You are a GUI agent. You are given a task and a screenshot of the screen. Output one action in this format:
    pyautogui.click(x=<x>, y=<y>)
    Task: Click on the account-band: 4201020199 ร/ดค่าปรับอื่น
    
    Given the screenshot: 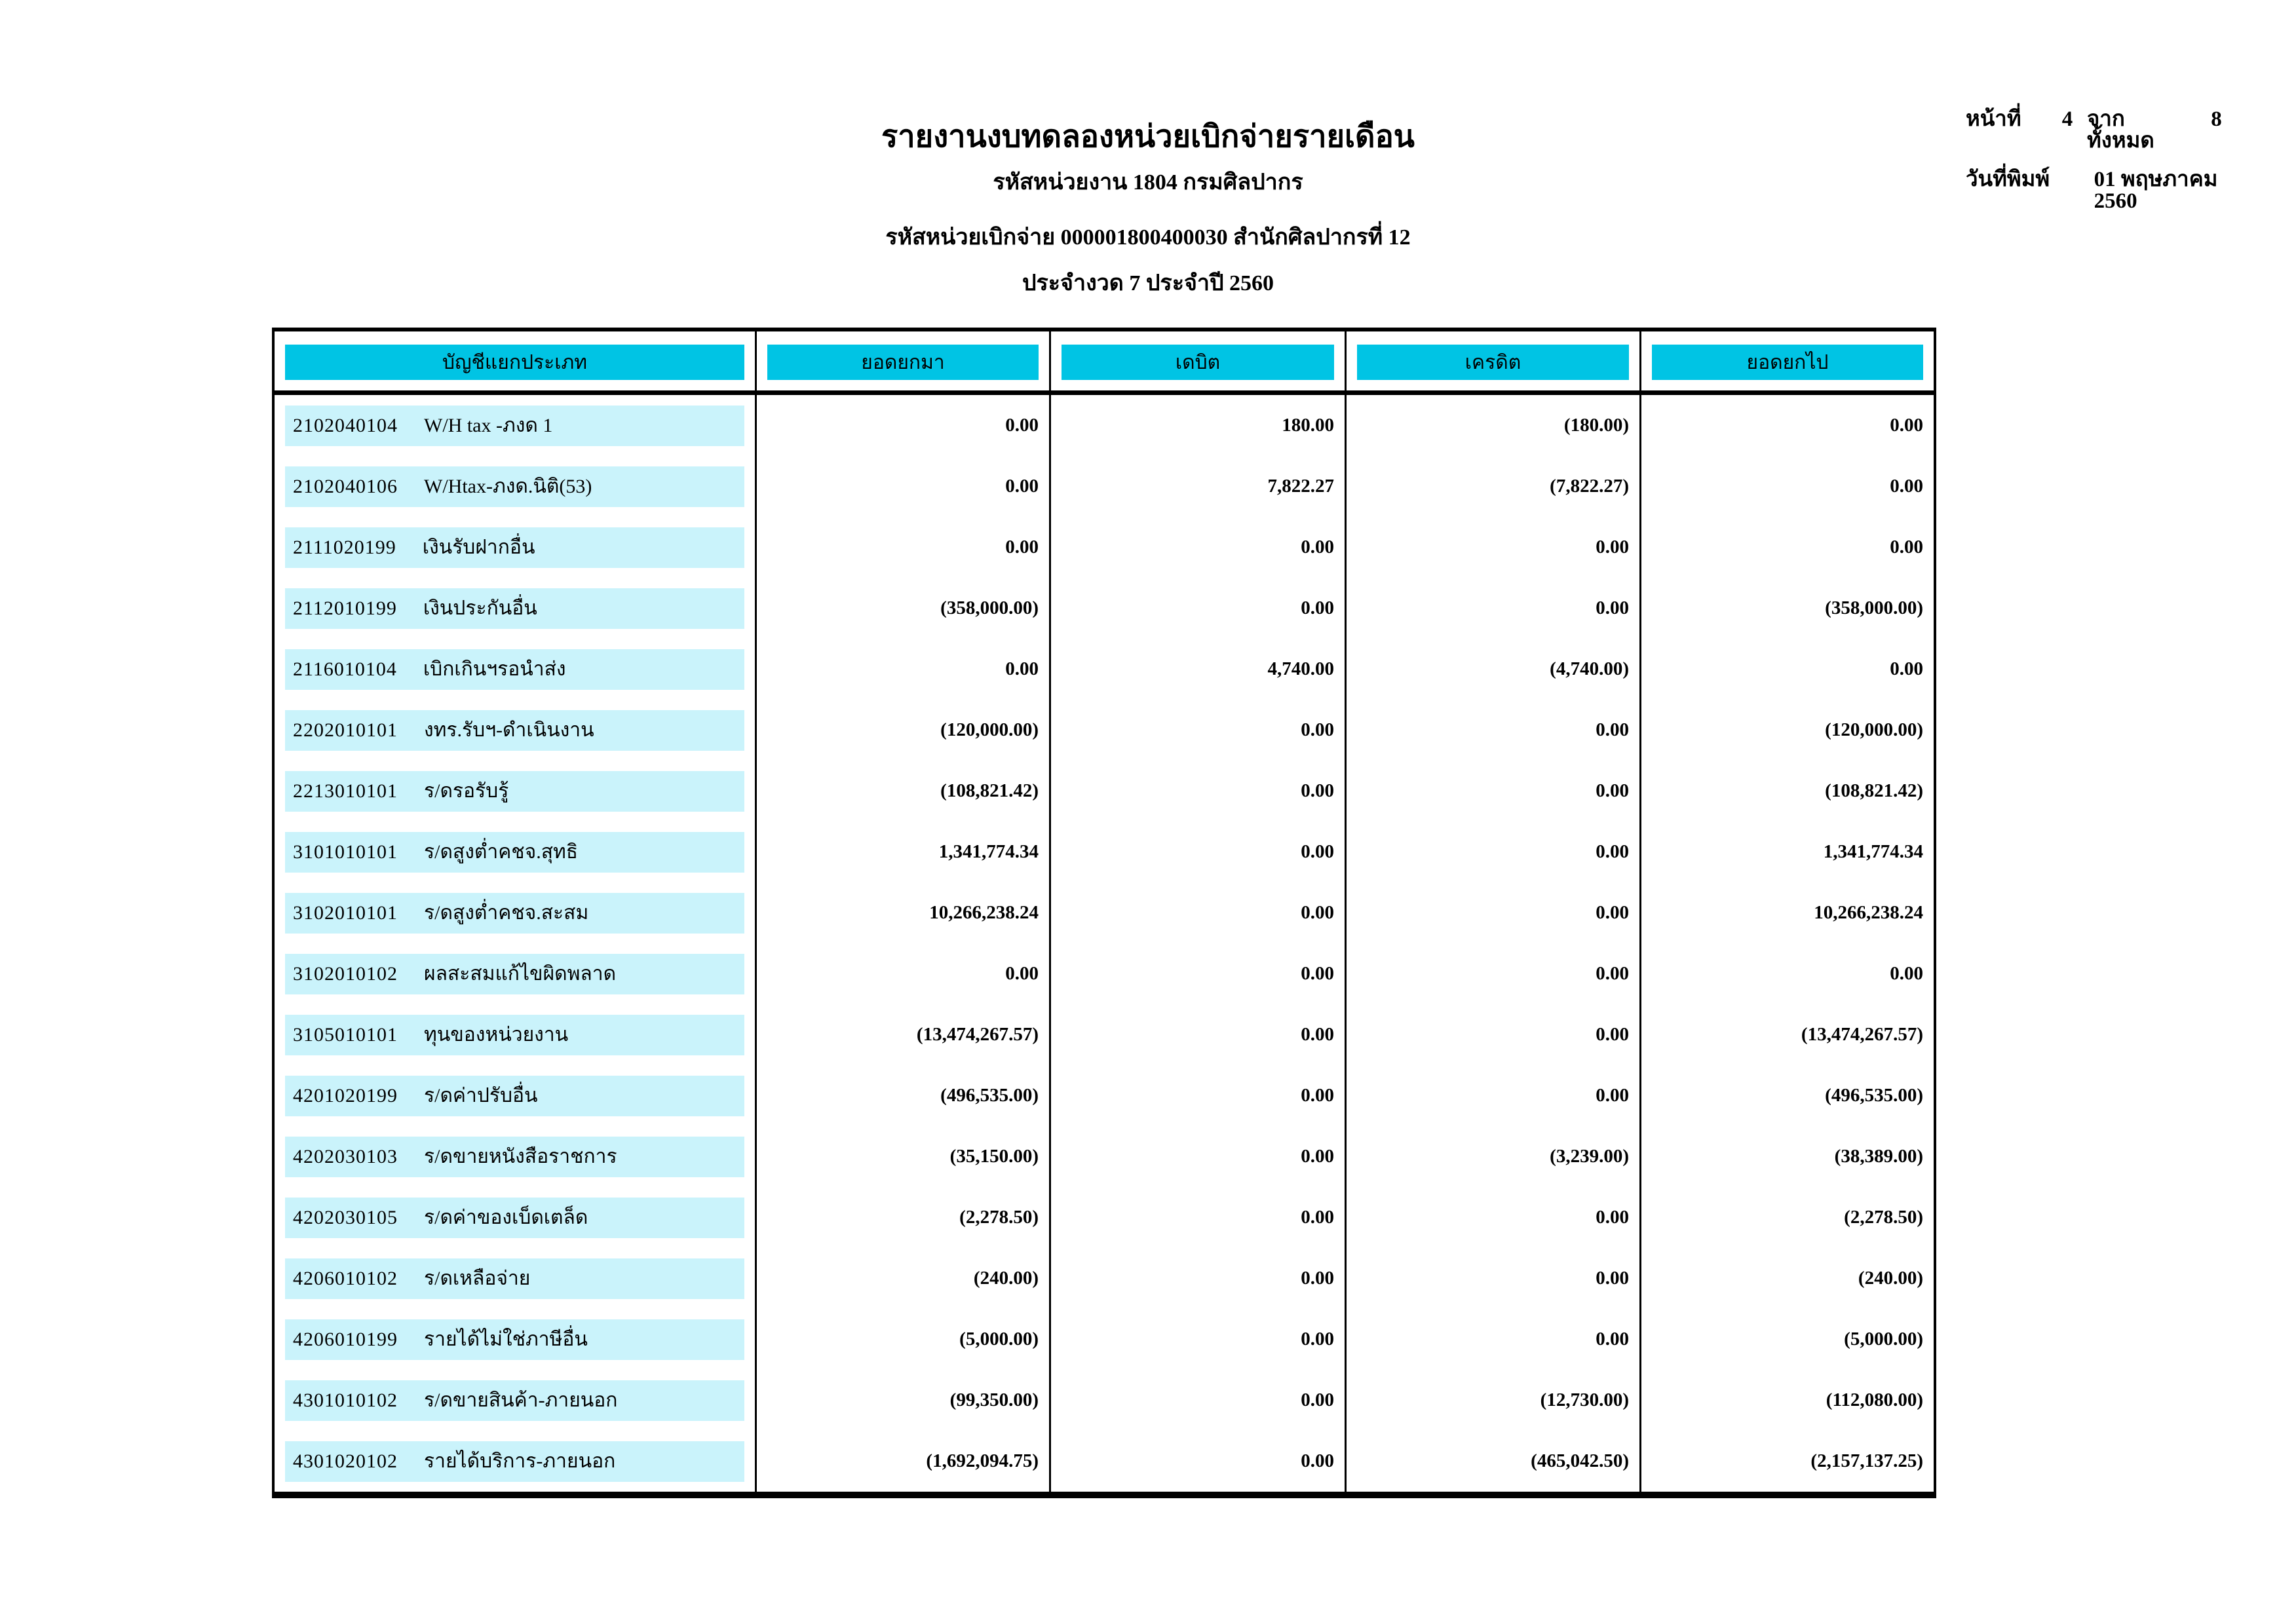 What is the action you would take?
    pyautogui.click(x=514, y=1095)
    